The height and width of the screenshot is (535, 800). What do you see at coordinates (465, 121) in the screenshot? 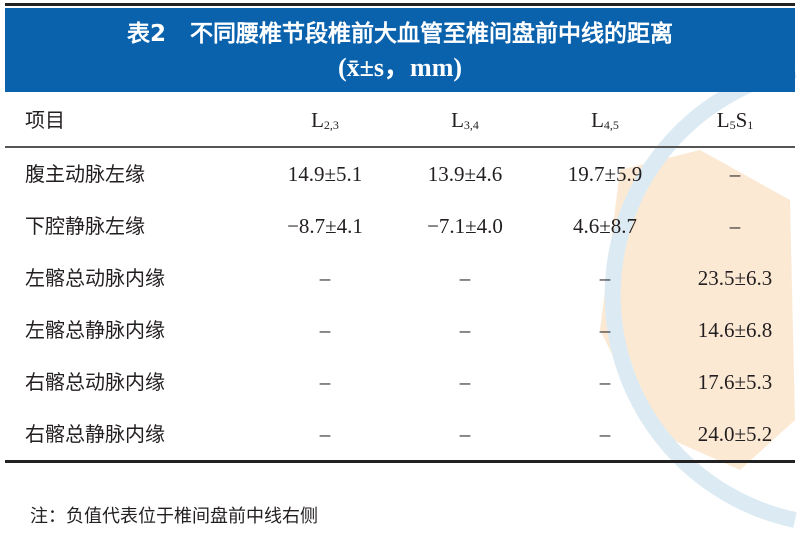
I see `header-l34: L3,4` at bounding box center [465, 121].